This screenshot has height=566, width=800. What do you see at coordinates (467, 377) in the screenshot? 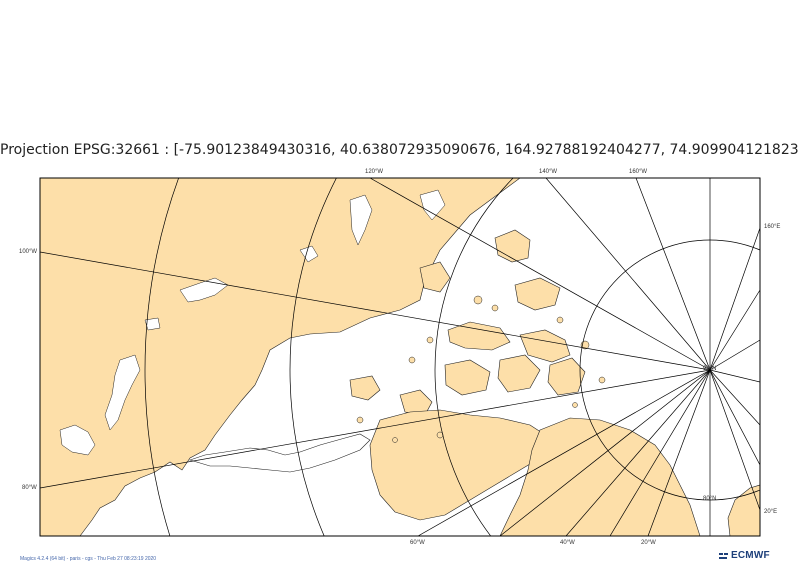
I see `island-e` at bounding box center [467, 377].